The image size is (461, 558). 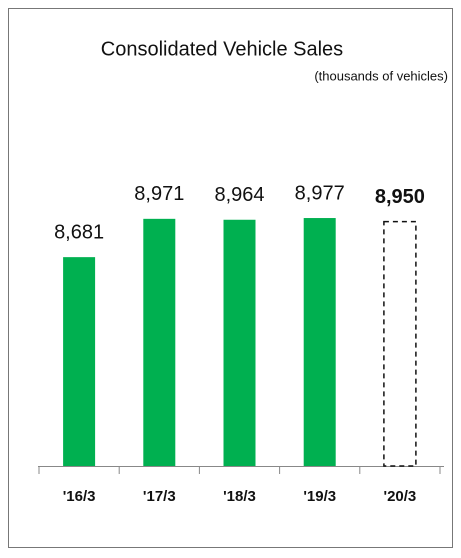 I want to click on value-label: 8,681, so click(x=79, y=232).